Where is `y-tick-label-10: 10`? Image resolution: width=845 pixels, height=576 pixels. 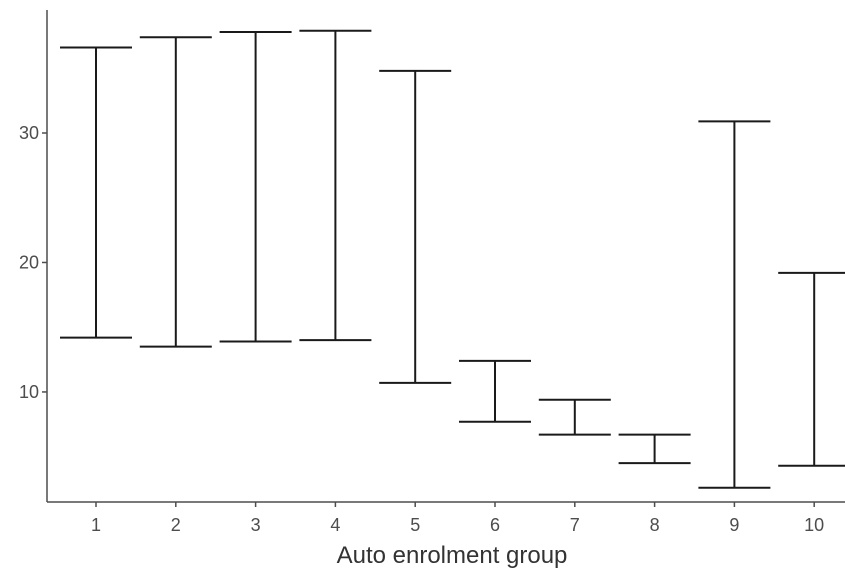
y-tick-label-10: 10 is located at coordinates (29, 392).